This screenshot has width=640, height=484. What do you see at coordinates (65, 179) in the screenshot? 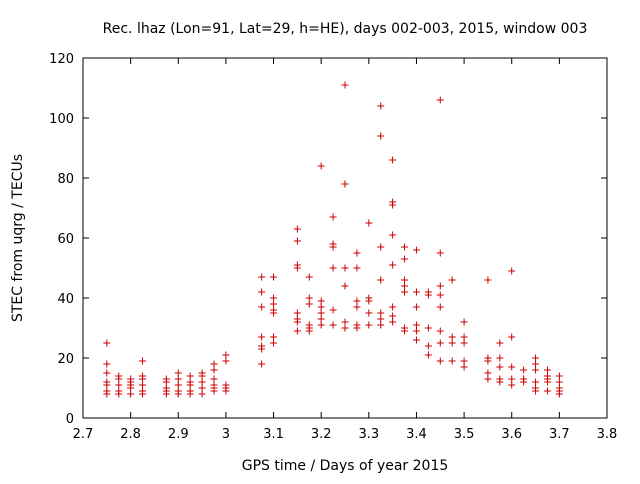
I see `y-tick-label: 80` at bounding box center [65, 179].